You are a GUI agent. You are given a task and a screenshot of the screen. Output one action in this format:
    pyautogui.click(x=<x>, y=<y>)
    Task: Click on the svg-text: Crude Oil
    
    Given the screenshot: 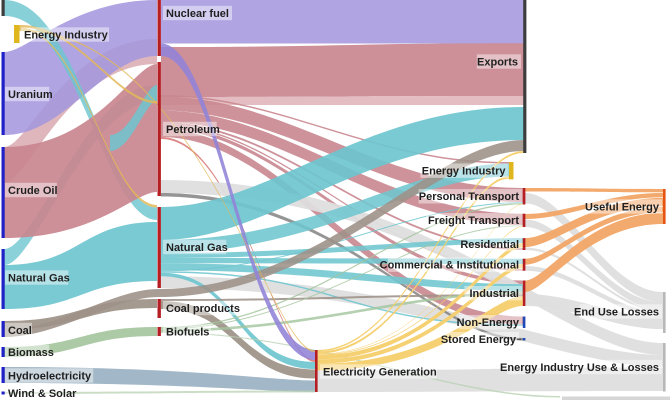 What is the action you would take?
    pyautogui.click(x=33, y=191)
    